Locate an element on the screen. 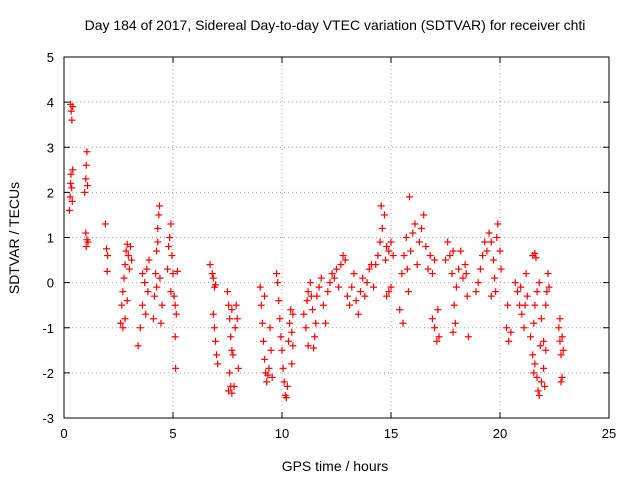 This screenshot has height=480, width=640. y-tick-labels: -3 -2 -1 0 1 2 3 4 5 is located at coordinates (48, 238).